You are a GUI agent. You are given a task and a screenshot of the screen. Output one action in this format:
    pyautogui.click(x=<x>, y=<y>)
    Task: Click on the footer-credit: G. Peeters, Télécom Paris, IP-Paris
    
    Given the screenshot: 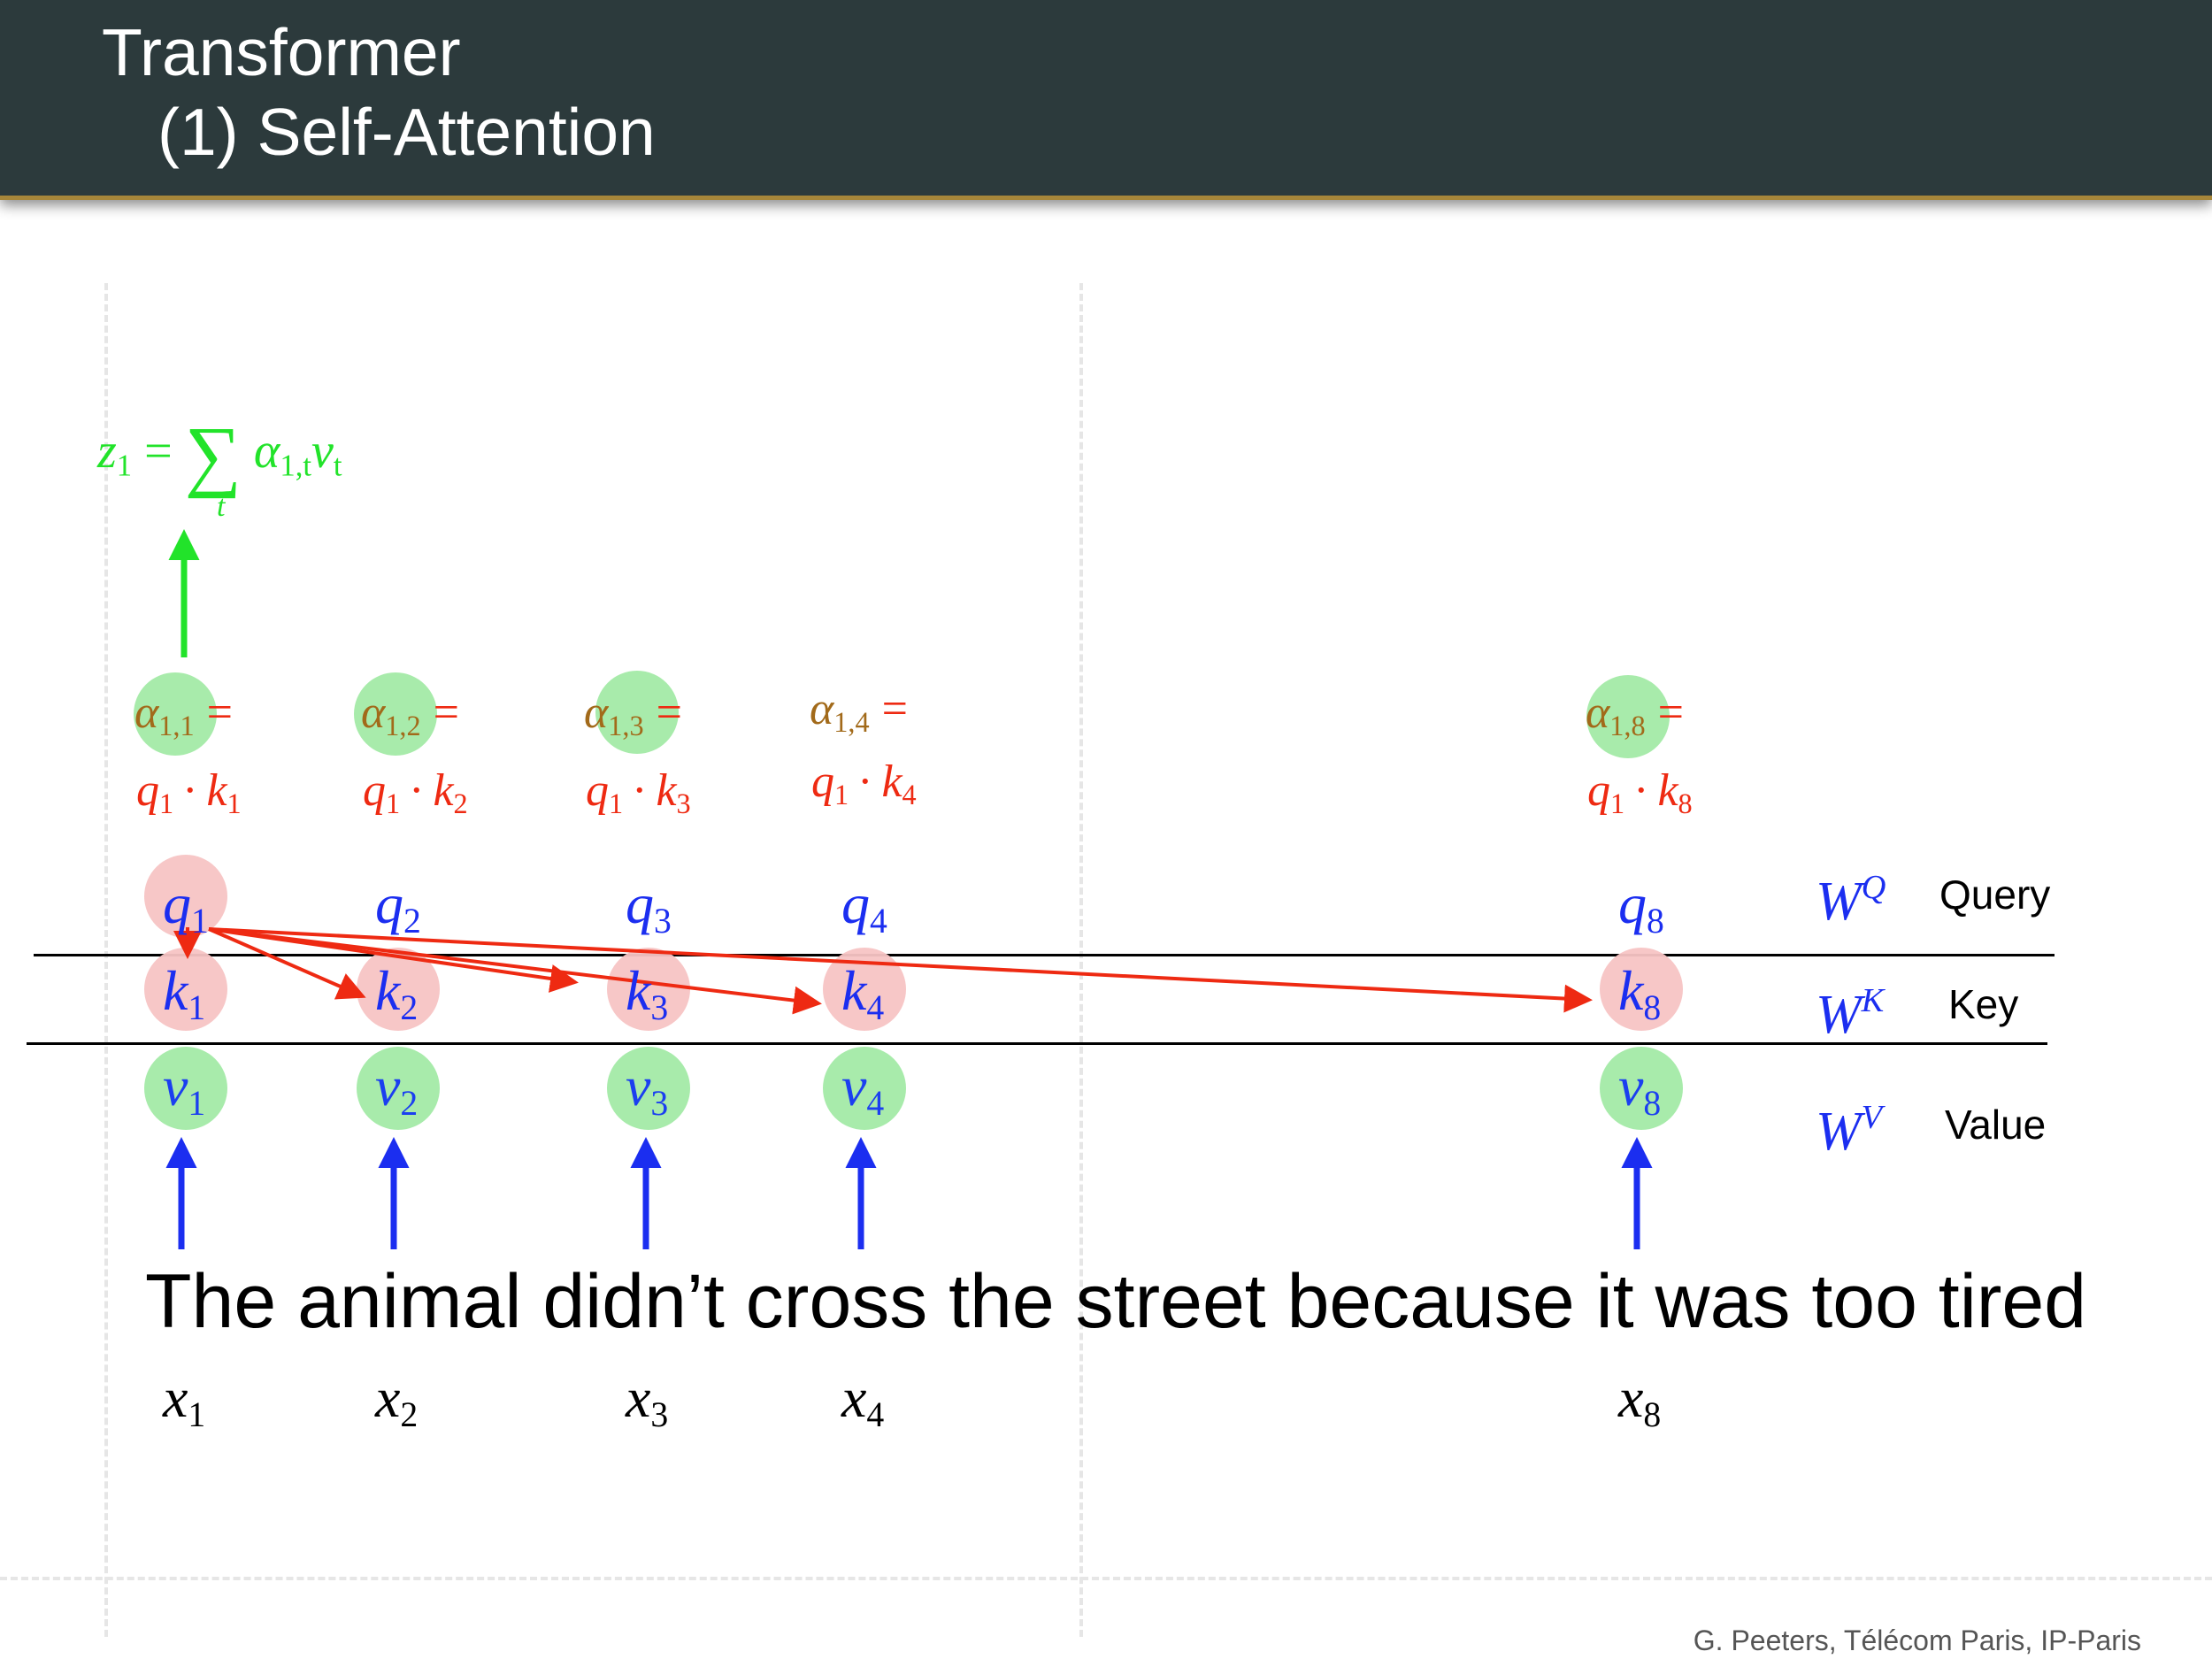 What is the action you would take?
    pyautogui.click(x=1917, y=1640)
    